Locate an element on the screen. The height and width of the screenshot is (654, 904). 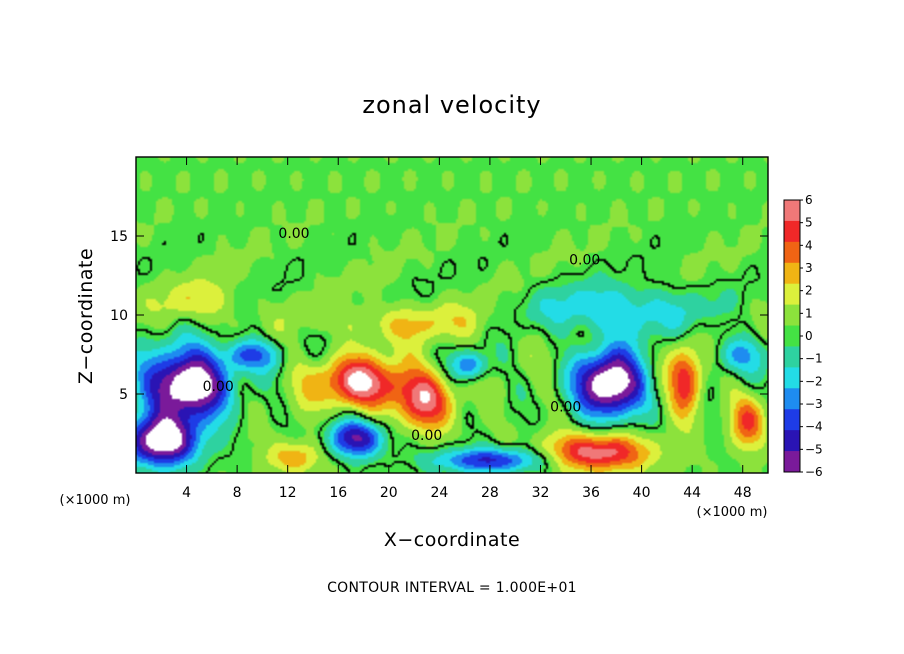
y-axis-title: Z−coordinate is located at coordinates (86, 316).